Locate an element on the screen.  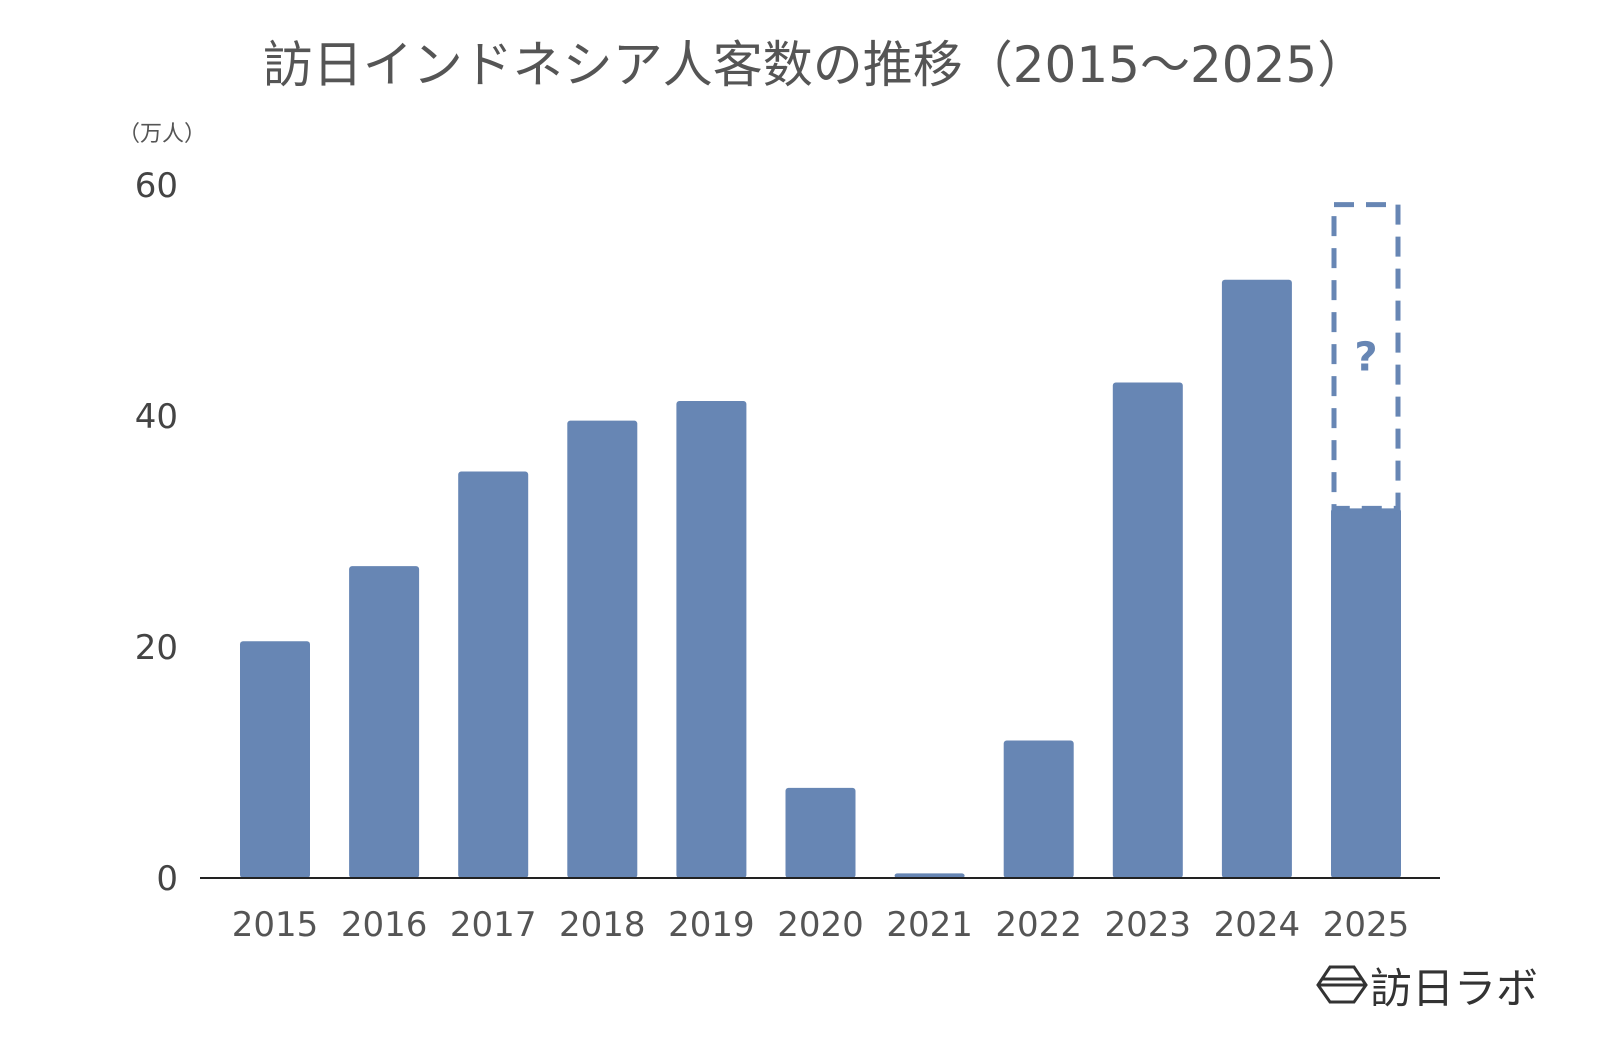
projection-bar-2025 is located at coordinates (1366, 356).